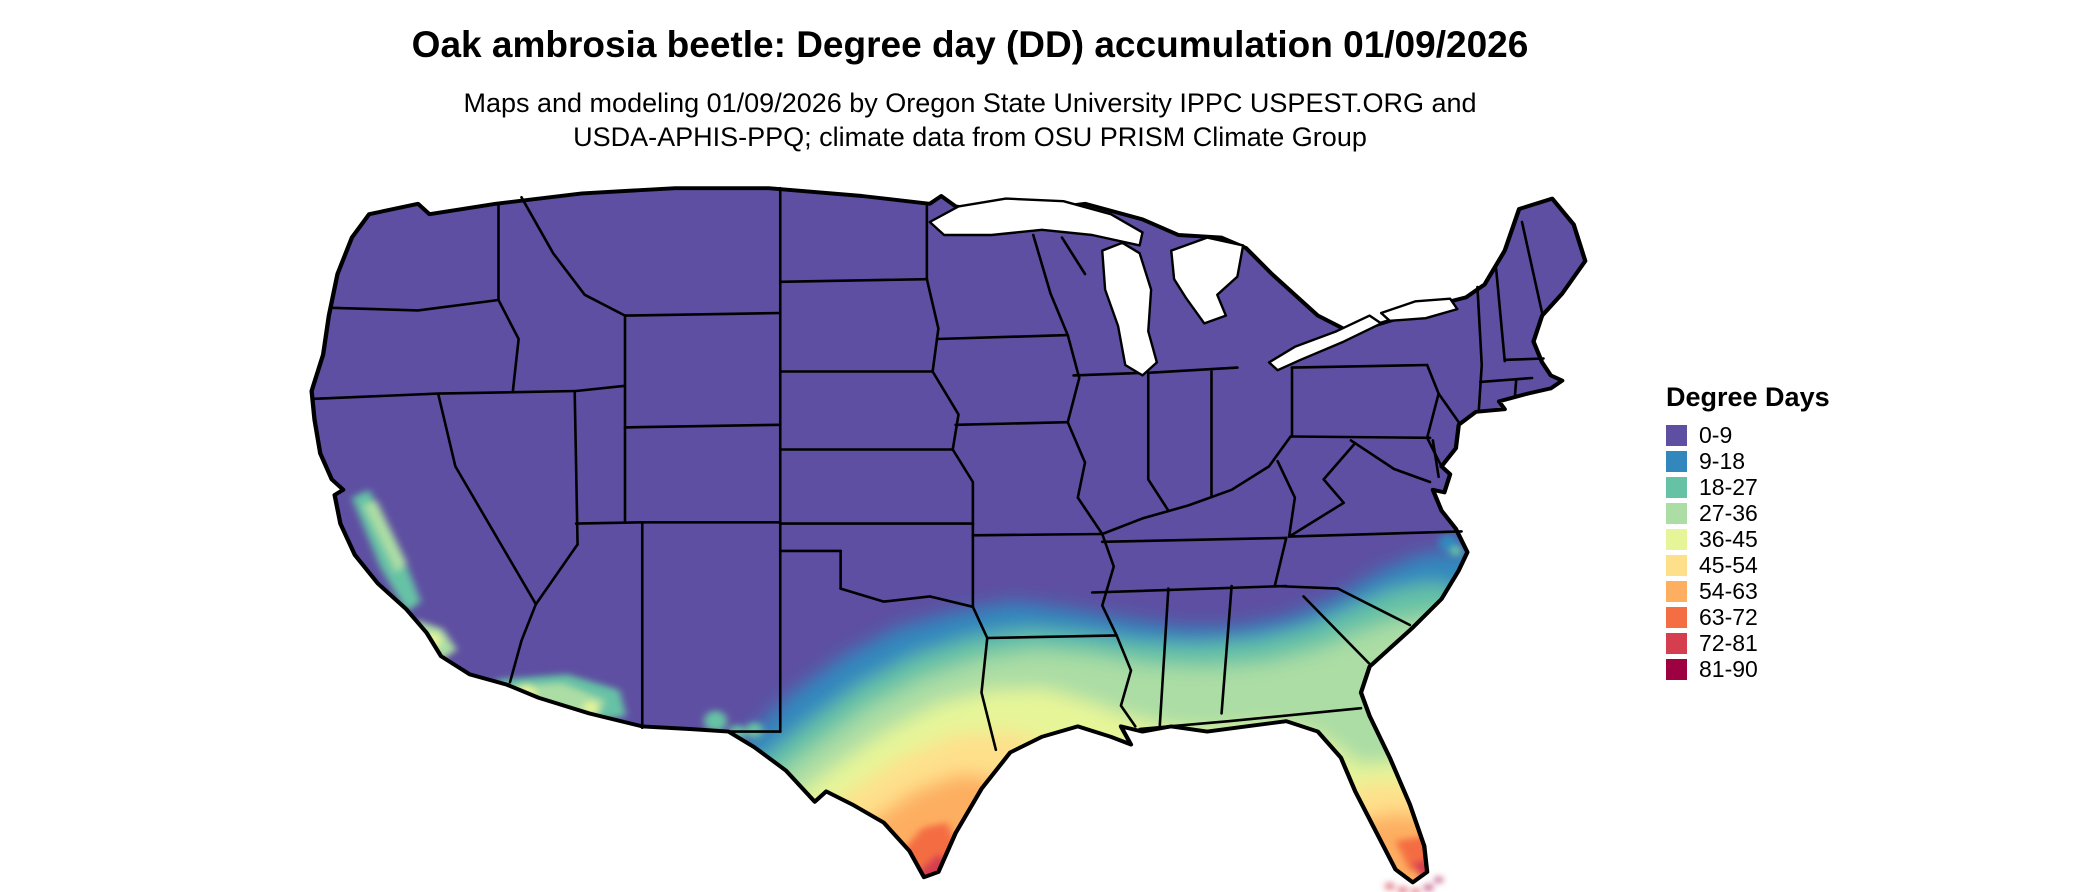  What do you see at coordinates (1728, 591) in the screenshot?
I see `legend-label: 54-63` at bounding box center [1728, 591].